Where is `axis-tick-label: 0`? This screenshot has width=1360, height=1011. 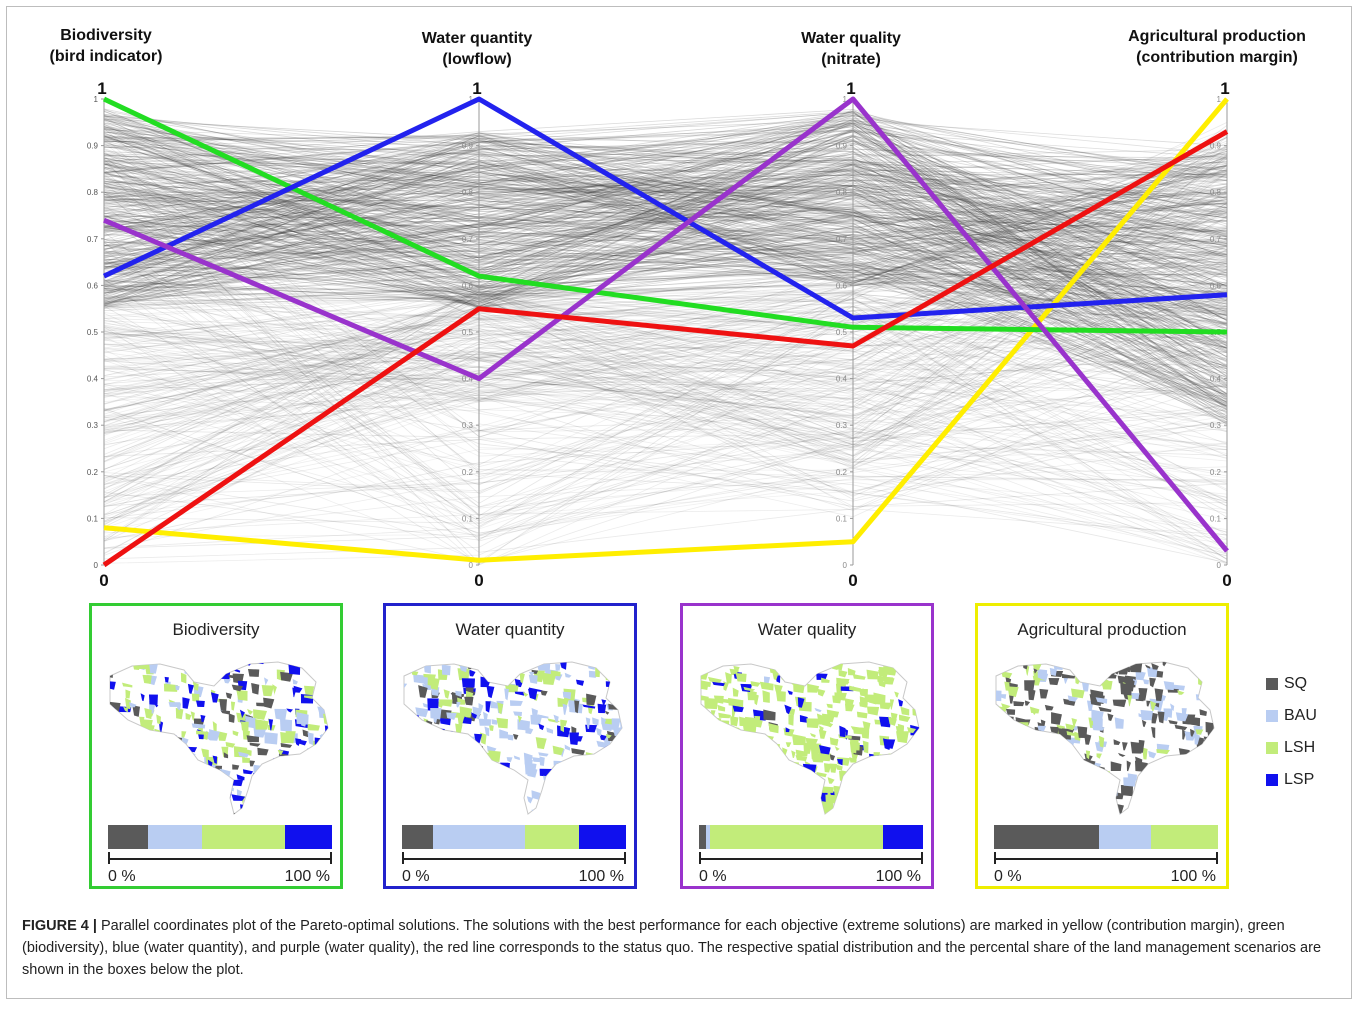
axis-tick-label: 0 is located at coordinates (1219, 565).